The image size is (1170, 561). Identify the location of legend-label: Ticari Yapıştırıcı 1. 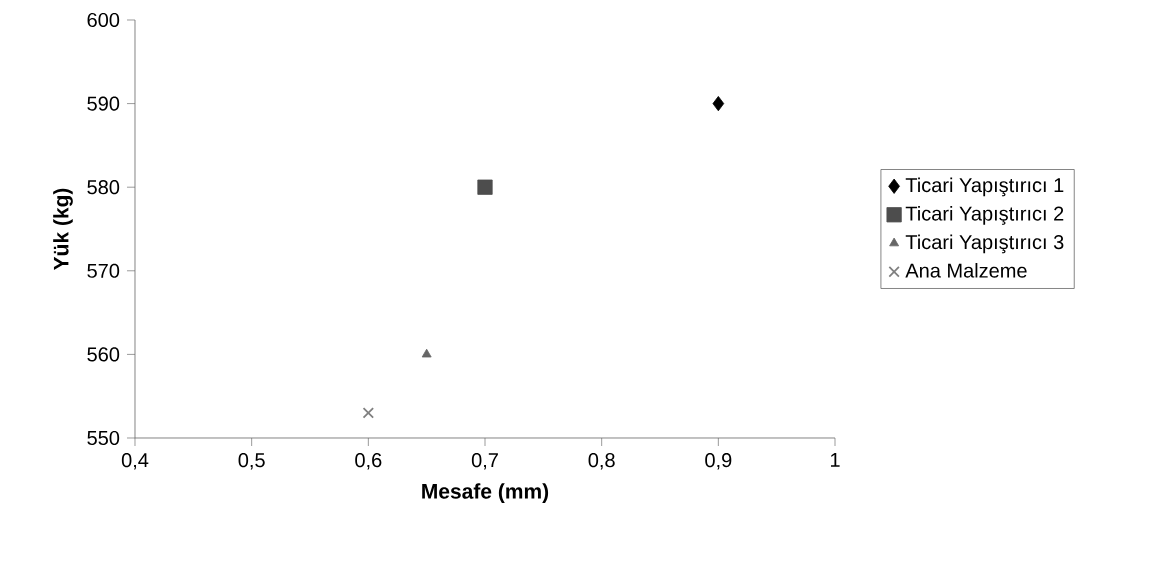
(984, 187).